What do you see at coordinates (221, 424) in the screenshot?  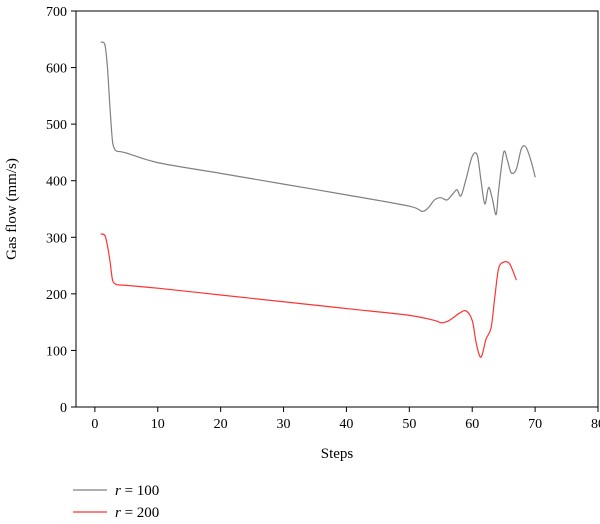 I see `x-tick-label: 20` at bounding box center [221, 424].